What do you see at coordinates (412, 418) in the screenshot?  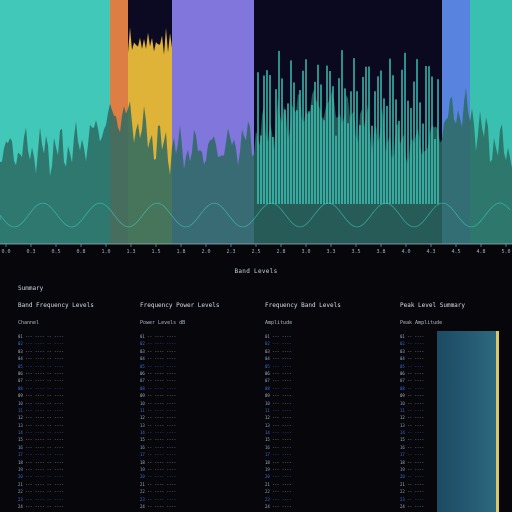 I see `table-row: 12 -- ----` at bounding box center [412, 418].